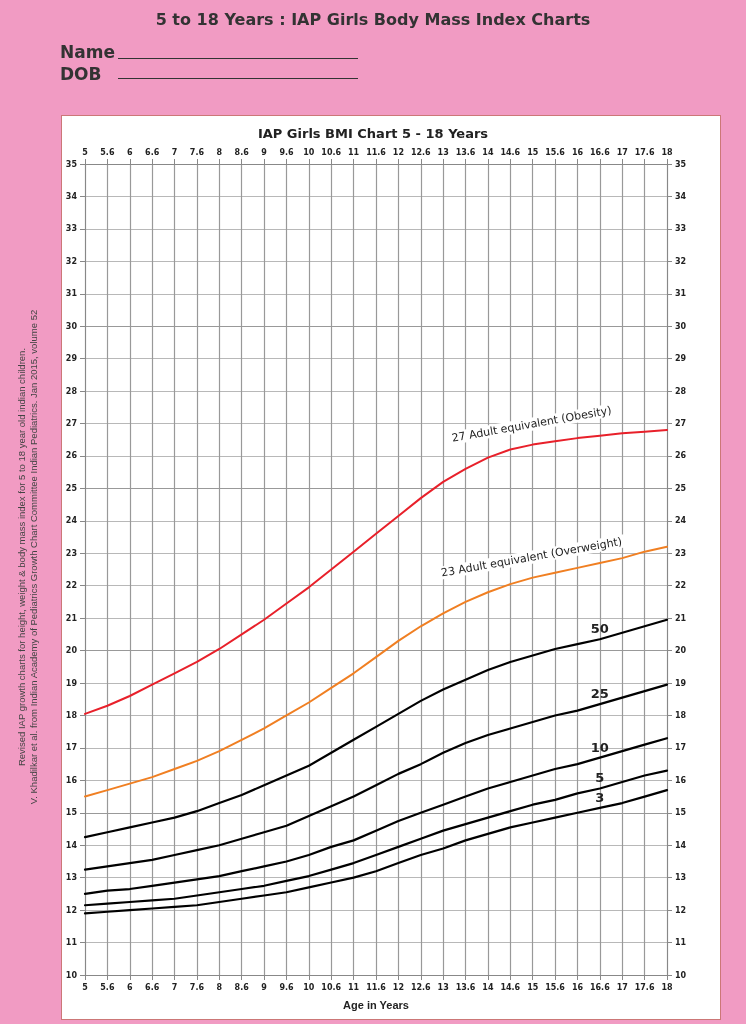 This screenshot has height=1024, width=746. I want to click on category-label: 10, so click(309, 152).